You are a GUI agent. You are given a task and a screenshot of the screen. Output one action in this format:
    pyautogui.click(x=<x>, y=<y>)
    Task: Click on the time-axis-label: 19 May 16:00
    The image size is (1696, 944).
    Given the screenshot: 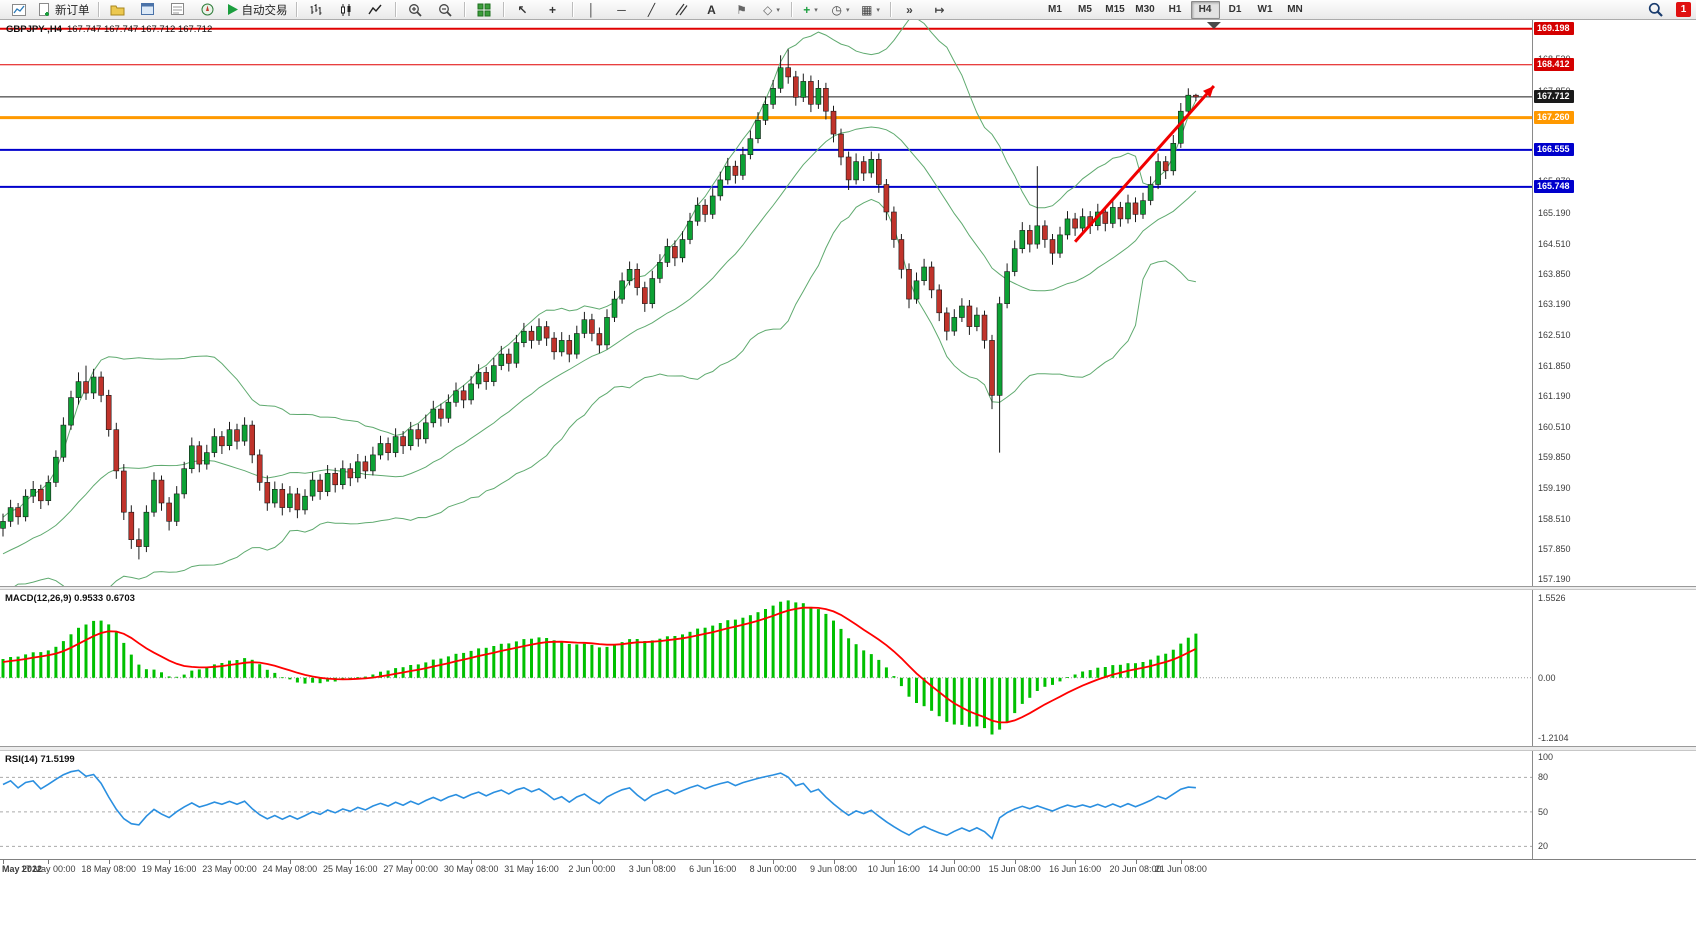 What is the action you would take?
    pyautogui.click(x=169, y=869)
    